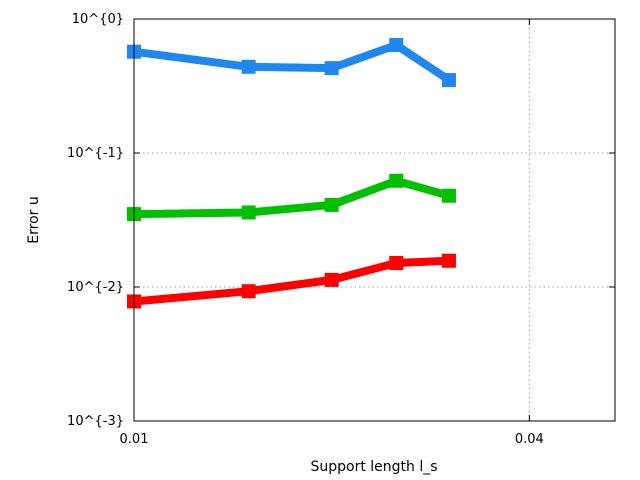 This screenshot has width=640, height=480. Describe the element at coordinates (373, 467) in the screenshot. I see `x-axis-label: Support length l_s` at that location.